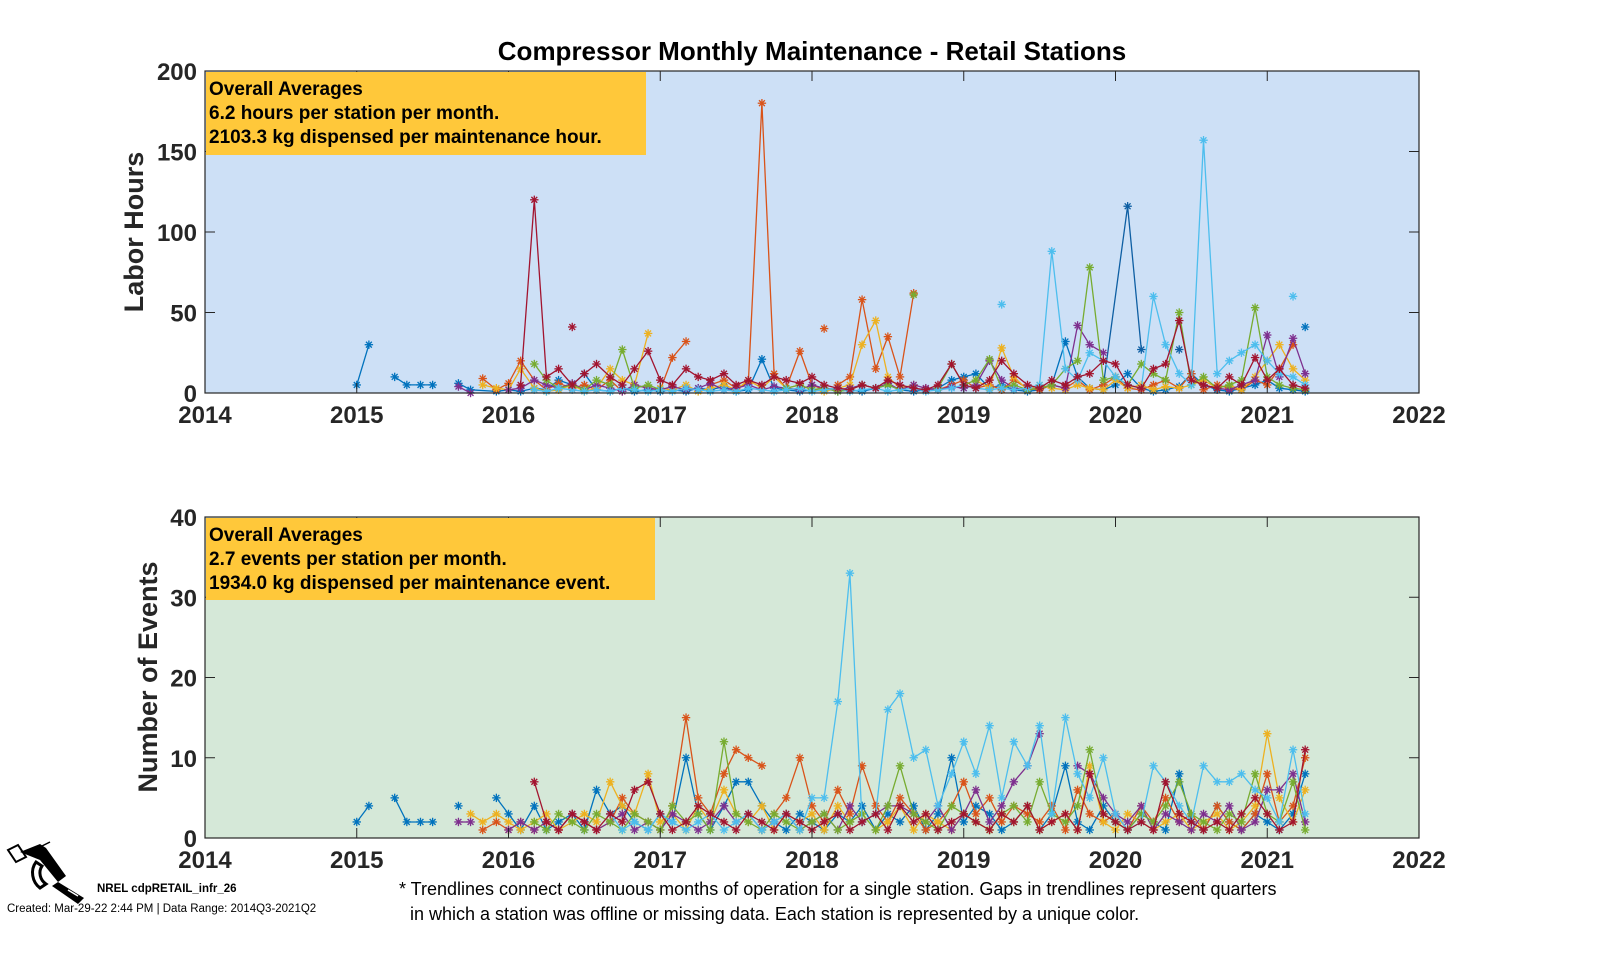 This screenshot has height=960, width=1600. Describe the element at coordinates (45, 872) in the screenshot. I see `fuel-nozzle-icon` at that location.